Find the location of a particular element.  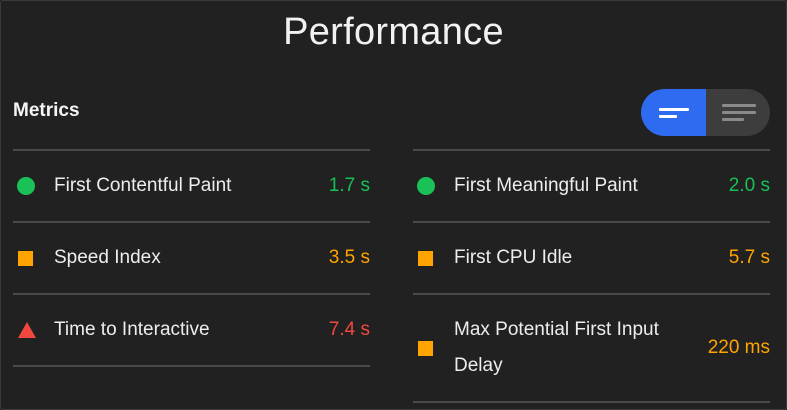

metric-row: First Contentful Paint 1.7 s is located at coordinates (191, 185).